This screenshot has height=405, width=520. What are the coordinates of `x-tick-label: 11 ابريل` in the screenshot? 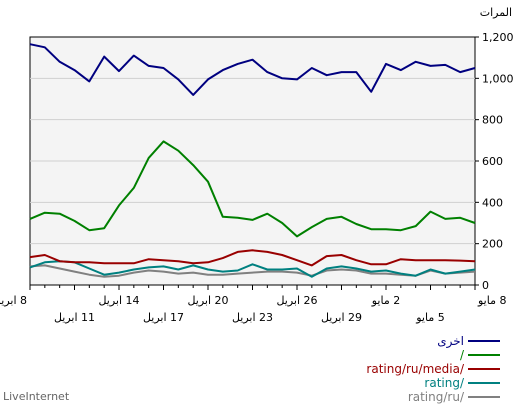 It's located at (74, 317).